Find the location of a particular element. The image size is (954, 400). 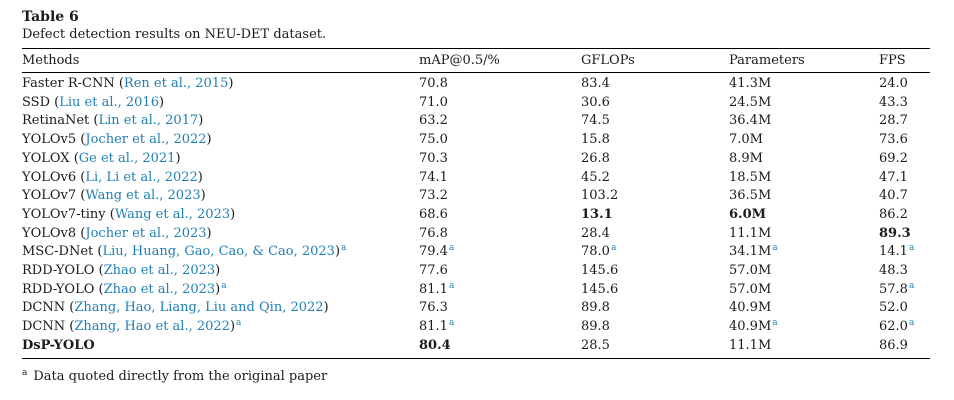

map-value: 81.1 is located at coordinates (433, 327).